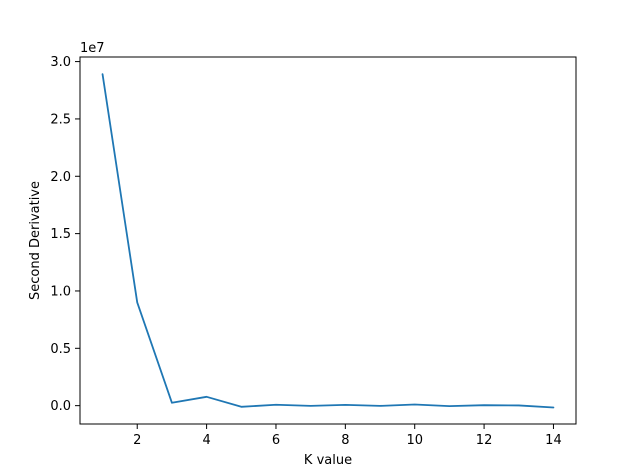 Image resolution: width=640 pixels, height=476 pixels. What do you see at coordinates (553, 440) in the screenshot?
I see `x-tick-label: 14` at bounding box center [553, 440].